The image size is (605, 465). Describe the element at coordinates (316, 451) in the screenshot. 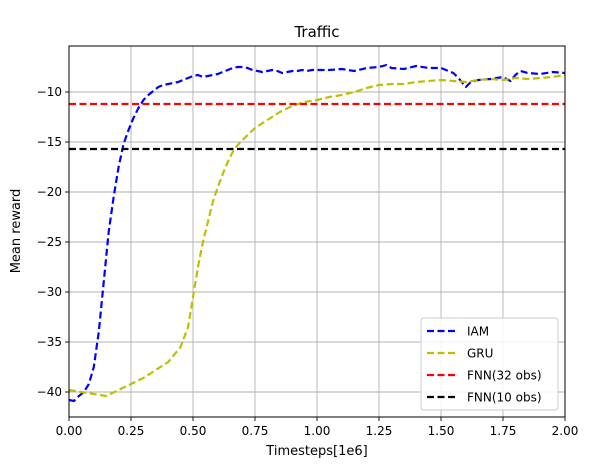

I see `x-axis-label: Timesteps[1e6]` at that location.